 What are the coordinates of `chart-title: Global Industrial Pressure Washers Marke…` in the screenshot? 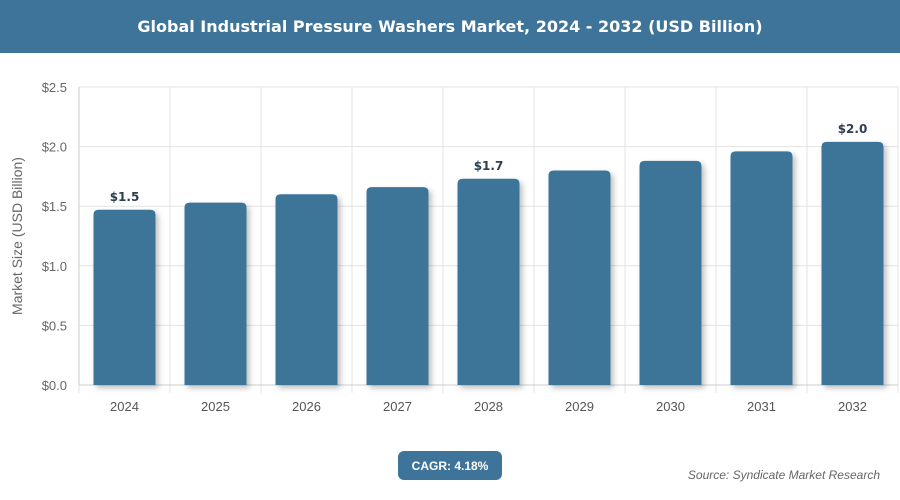 It's located at (450, 26).